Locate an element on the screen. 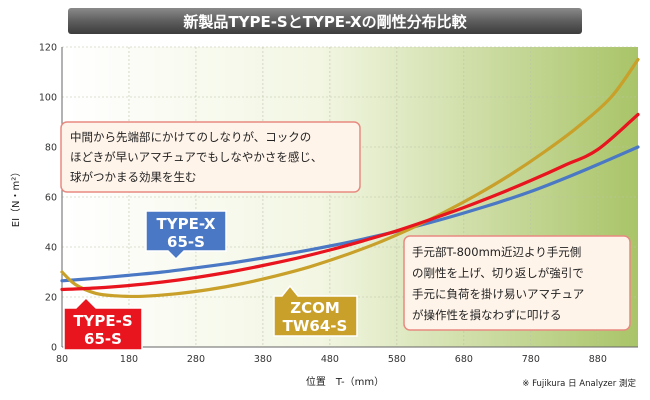 The width and height of the screenshot is (650, 400). chart-title: 新製品TYPE-SとTYPE-Xの剛性分布比較 is located at coordinates (325, 22).